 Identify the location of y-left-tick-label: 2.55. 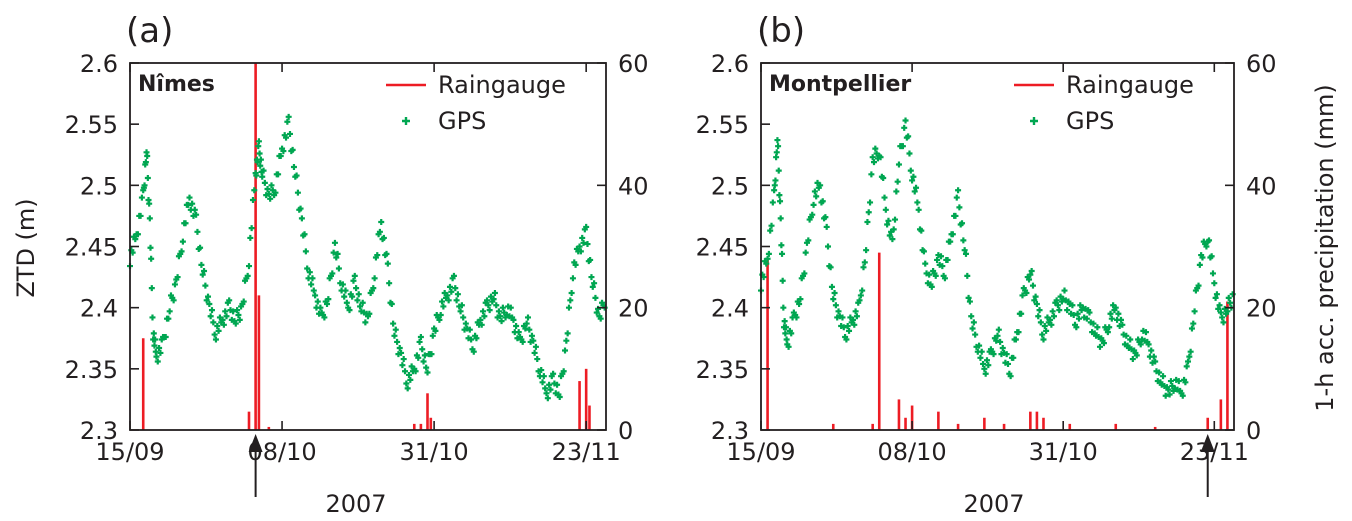
(722, 125).